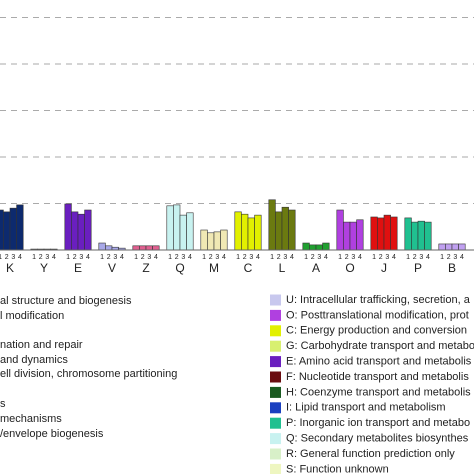 The height and width of the screenshot is (474, 474). What do you see at coordinates (452, 268) in the screenshot?
I see `x-tick-label: B` at bounding box center [452, 268].